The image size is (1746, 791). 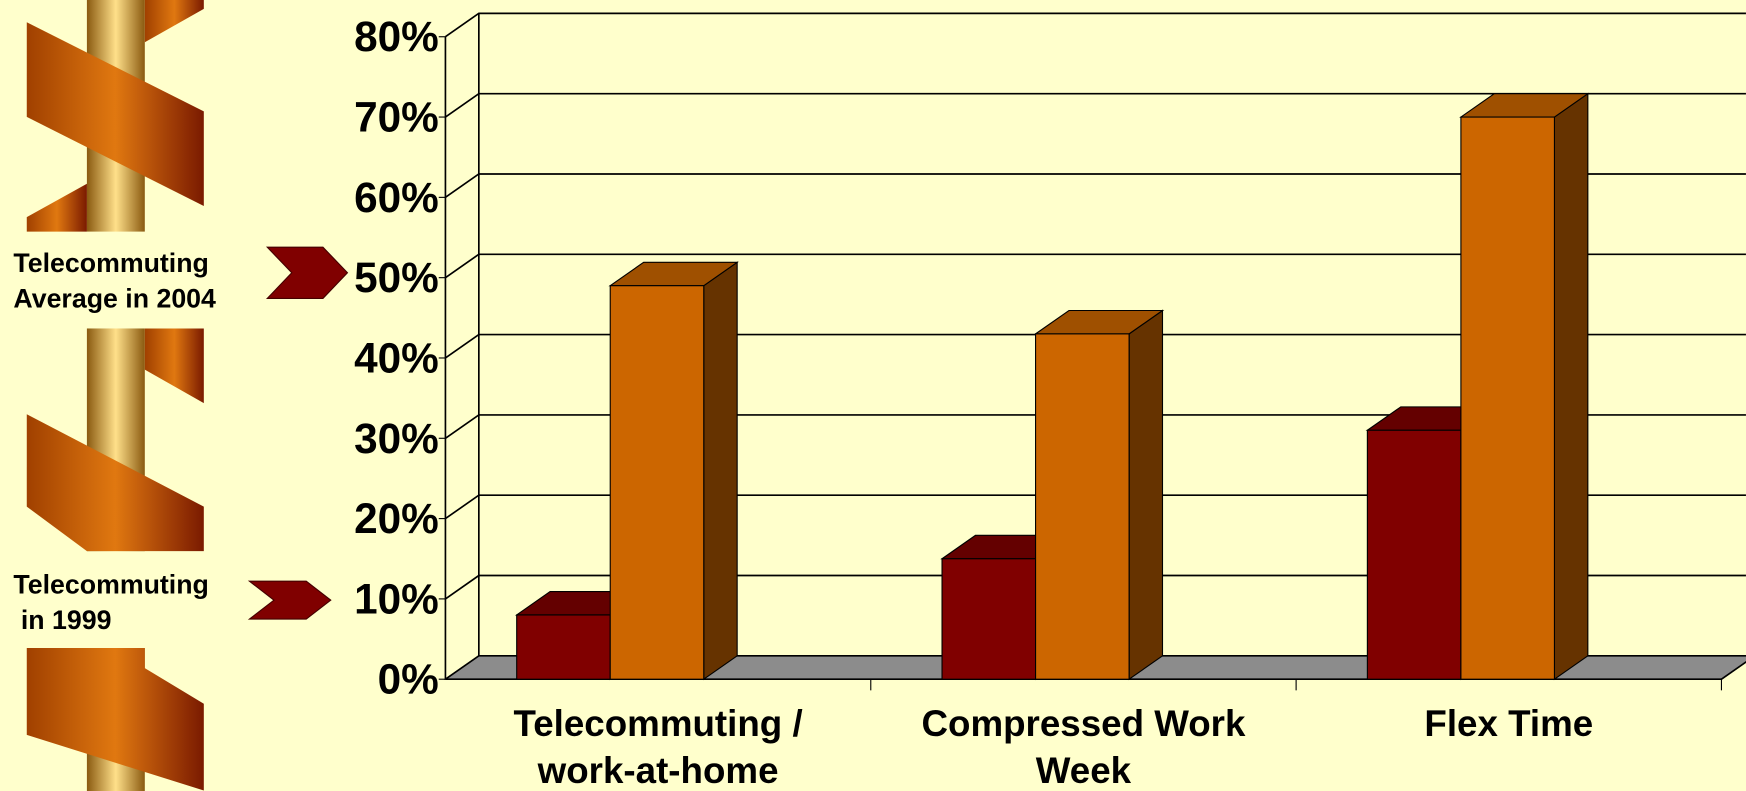 What do you see at coordinates (396, 117) in the screenshot?
I see `y-tick-label: 70%` at bounding box center [396, 117].